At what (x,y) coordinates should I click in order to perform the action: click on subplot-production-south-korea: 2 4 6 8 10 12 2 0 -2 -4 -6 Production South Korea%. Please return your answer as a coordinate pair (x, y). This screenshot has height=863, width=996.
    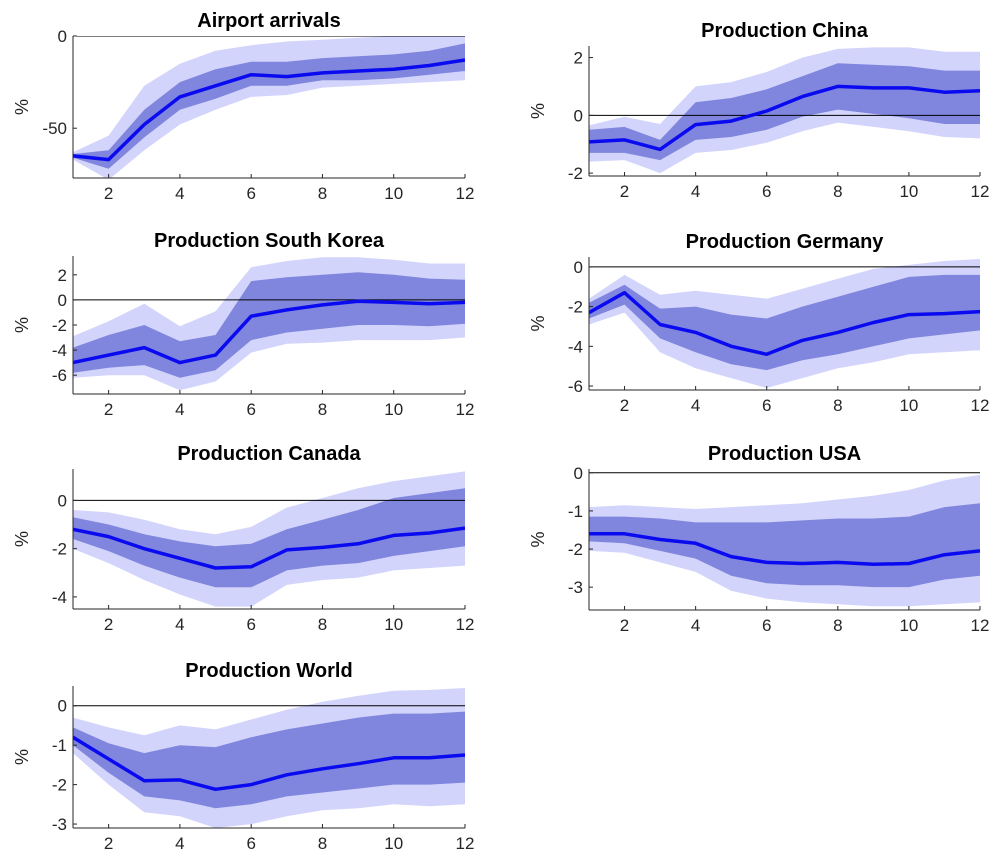
    Looking at the image, I should click on (243, 324).